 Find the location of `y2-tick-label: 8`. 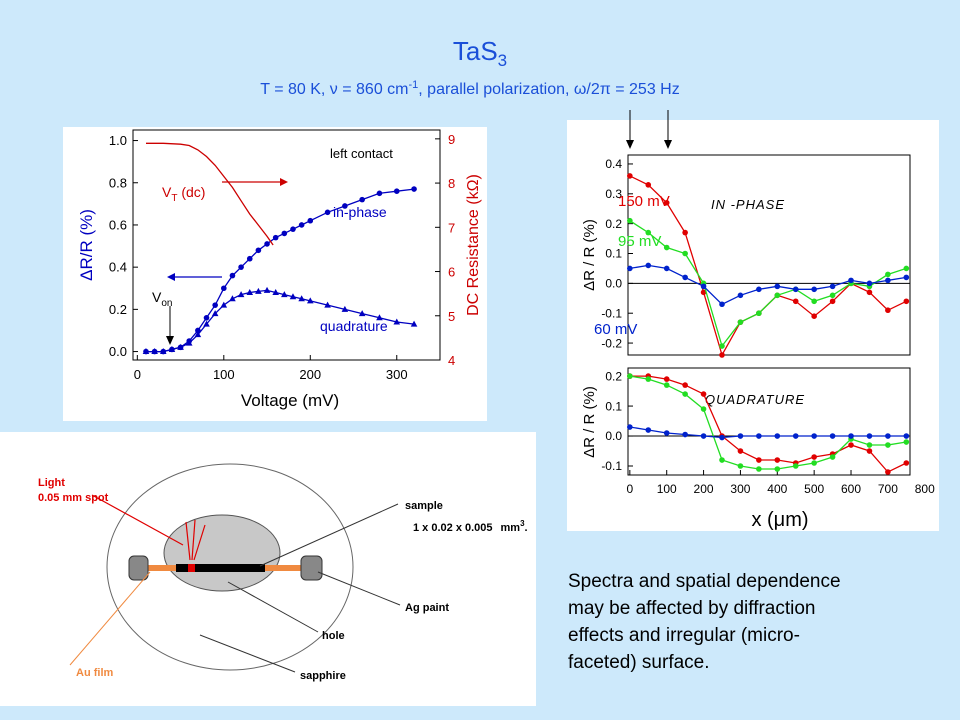

y2-tick-label: 8 is located at coordinates (451, 183).